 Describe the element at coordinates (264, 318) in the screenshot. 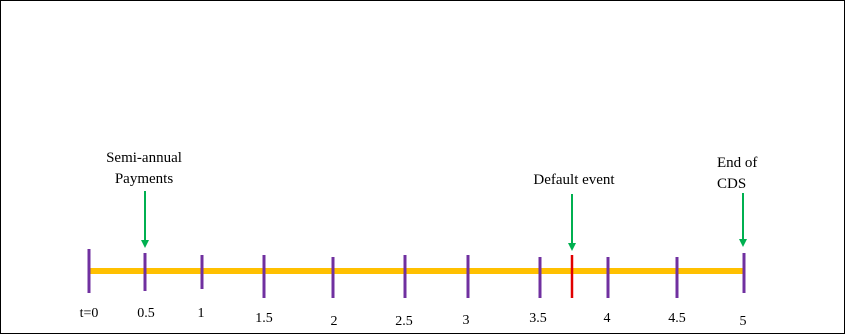

I see `tick-label: 1.5` at that location.